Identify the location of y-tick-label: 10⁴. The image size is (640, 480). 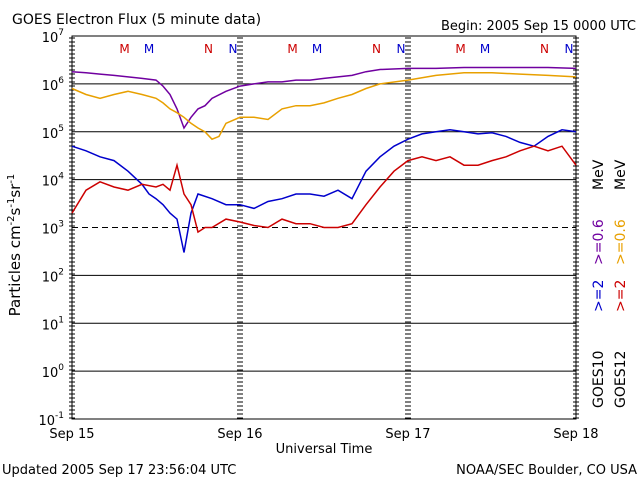
(53, 181).